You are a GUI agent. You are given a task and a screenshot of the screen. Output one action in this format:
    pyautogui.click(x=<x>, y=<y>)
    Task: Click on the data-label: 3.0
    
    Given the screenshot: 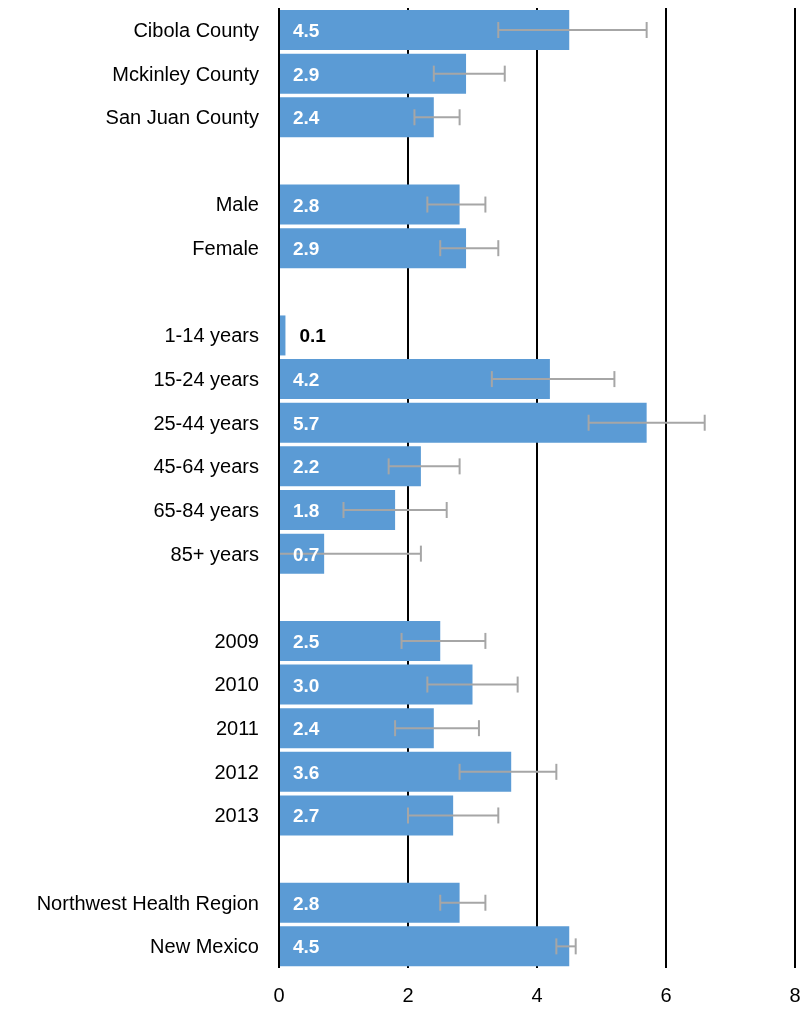 What is the action you would take?
    pyautogui.click(x=306, y=685)
    